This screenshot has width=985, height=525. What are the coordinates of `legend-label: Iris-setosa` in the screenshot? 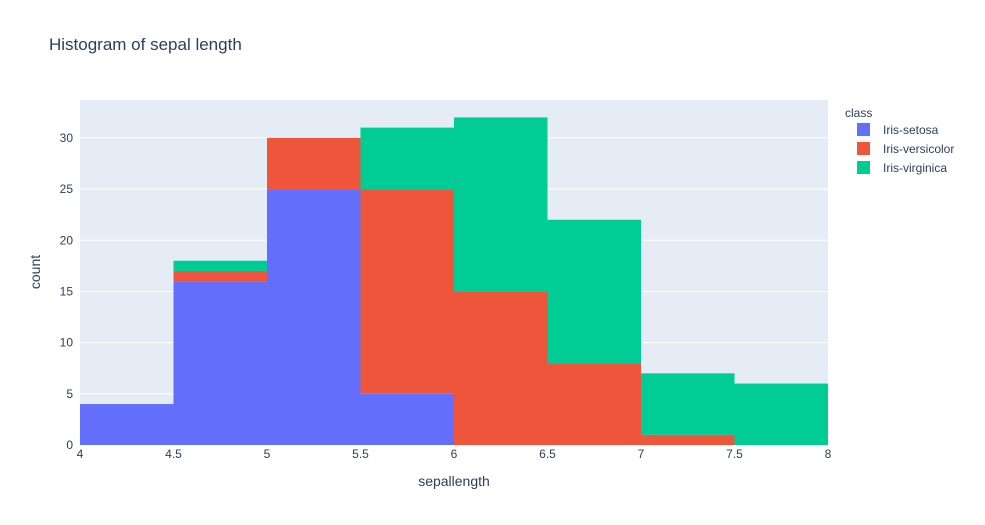 It's located at (911, 130).